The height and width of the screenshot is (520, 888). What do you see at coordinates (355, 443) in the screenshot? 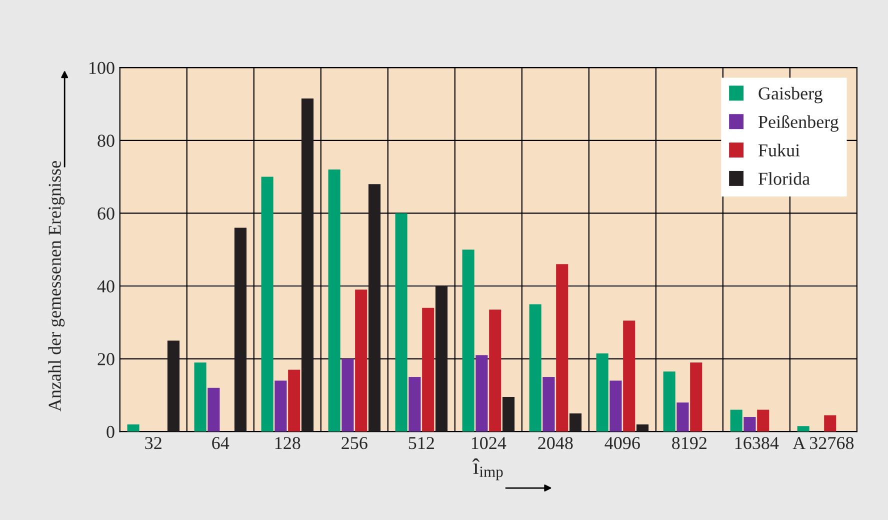
I see `x-tick-label: 256` at bounding box center [355, 443].